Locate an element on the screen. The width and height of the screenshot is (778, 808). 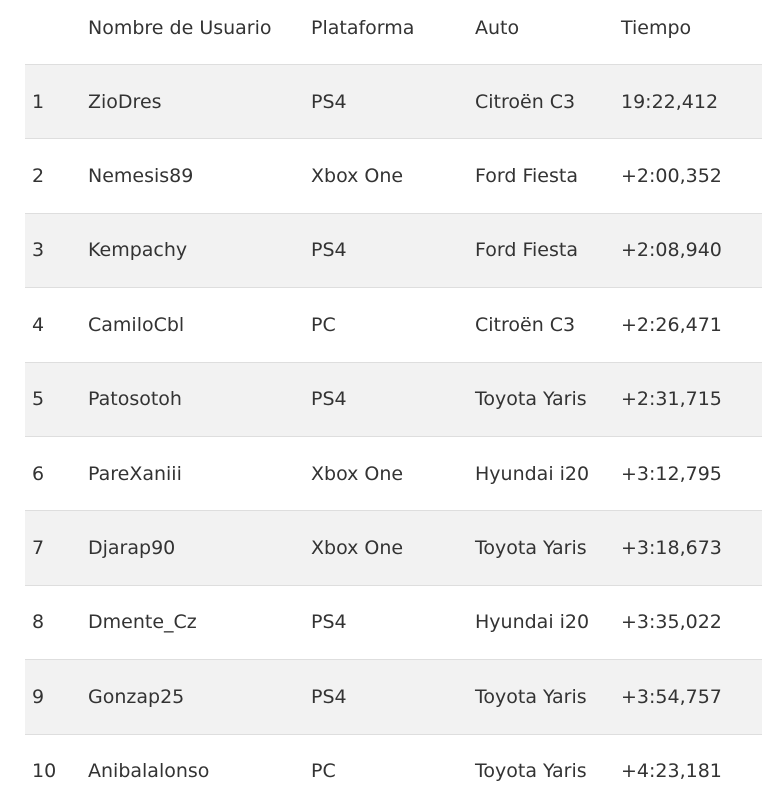
cell-user: Djarap90 is located at coordinates (132, 548).